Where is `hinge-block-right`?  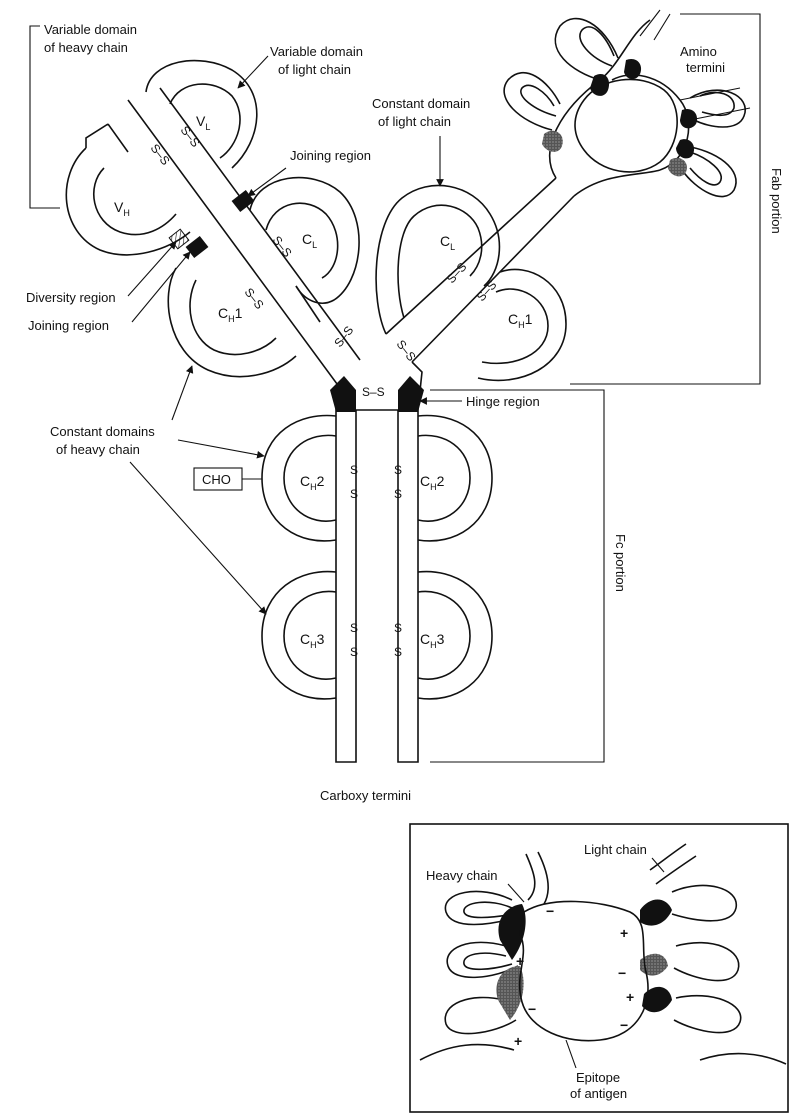
hinge-block-right is located at coordinates (411, 394).